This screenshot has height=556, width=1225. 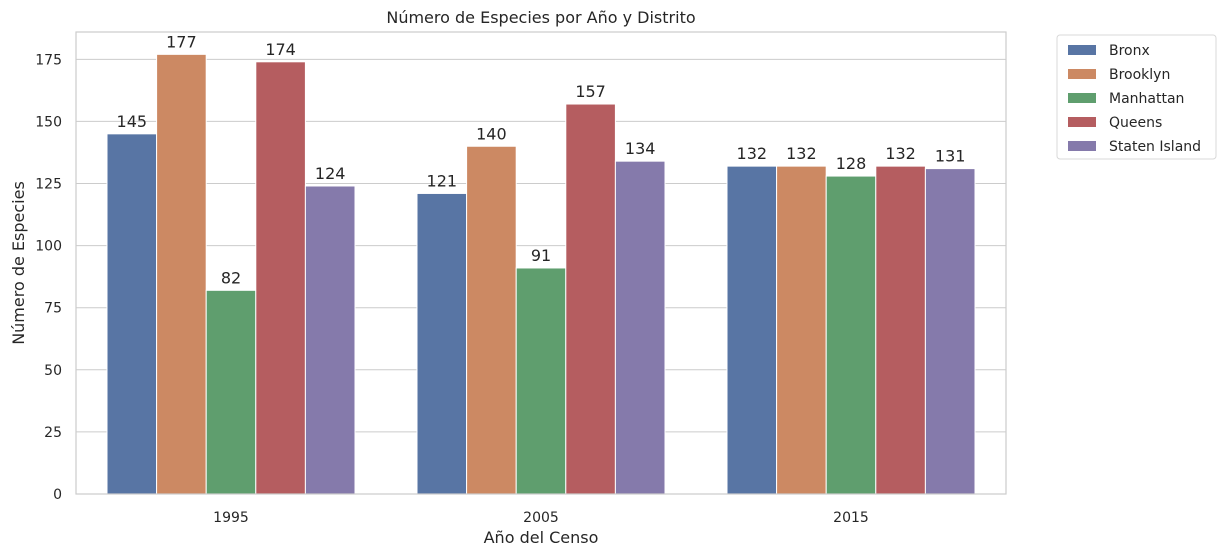 What do you see at coordinates (53, 309) in the screenshot?
I see `y-tick-label: 75` at bounding box center [53, 309].